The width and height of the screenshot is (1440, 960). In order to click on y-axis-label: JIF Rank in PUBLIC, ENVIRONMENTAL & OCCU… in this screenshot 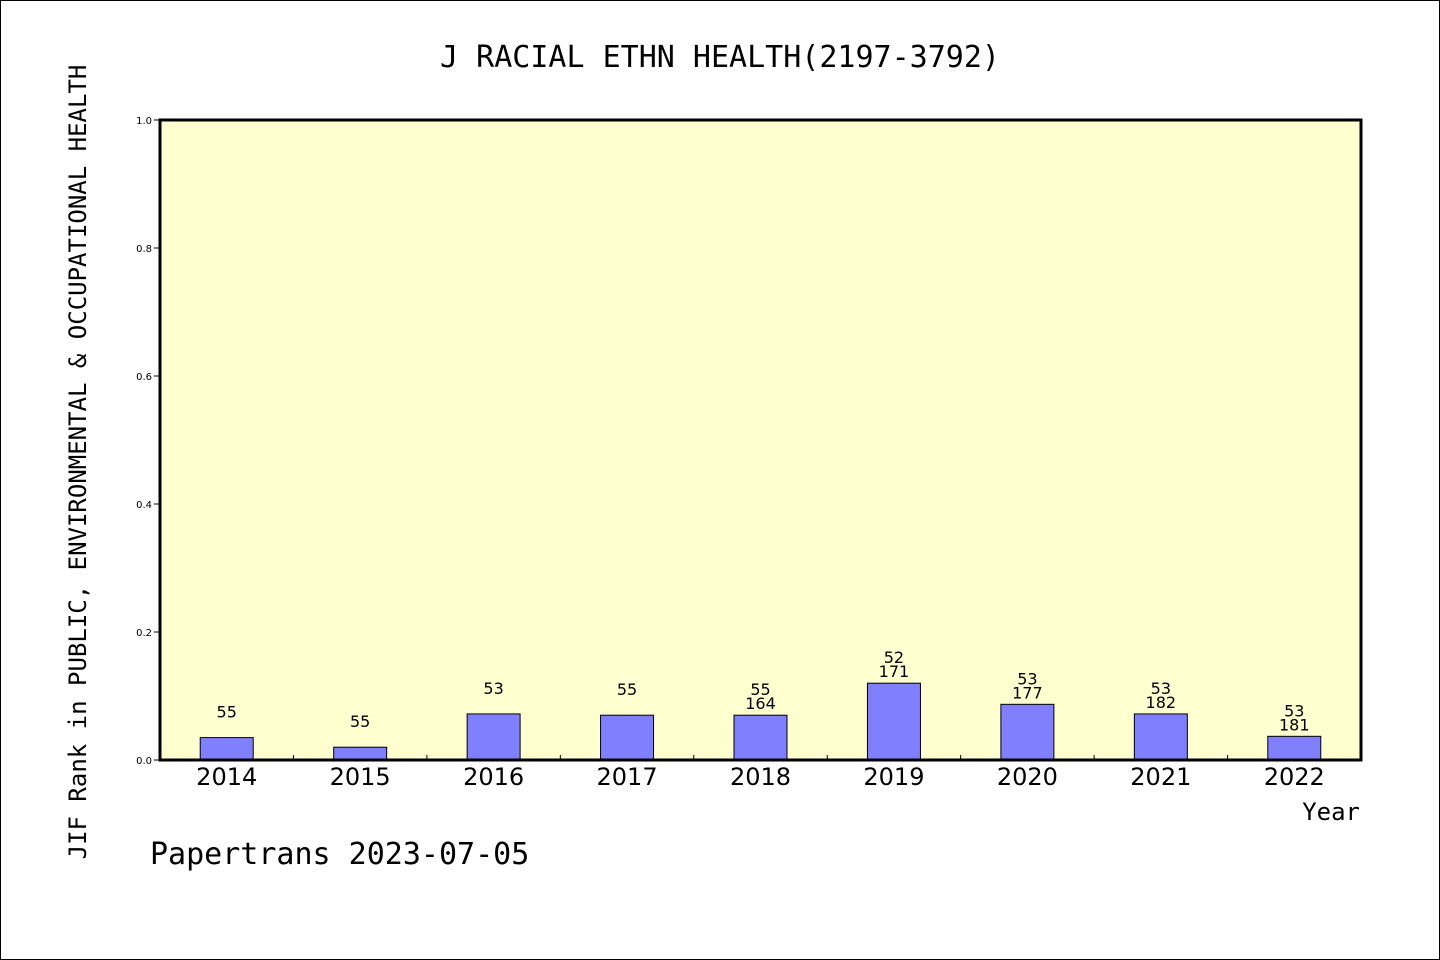, I will do `click(78, 462)`.